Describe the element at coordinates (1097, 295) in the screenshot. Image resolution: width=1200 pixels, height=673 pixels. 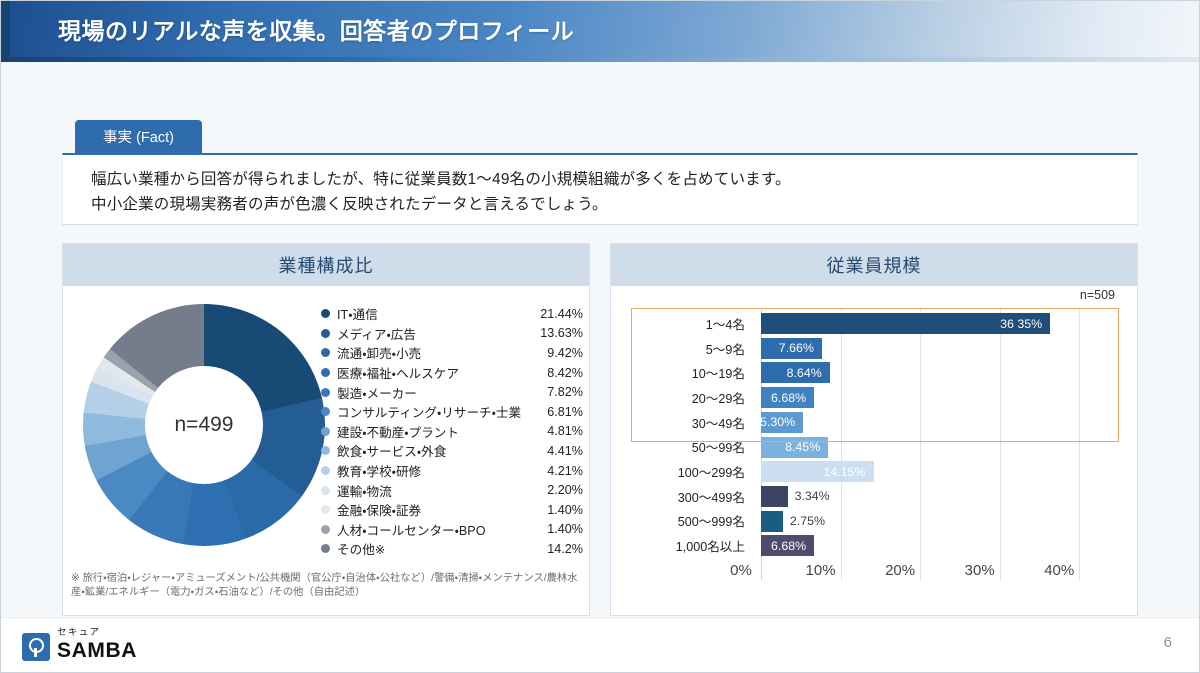
I see `sample-size-label: n=509` at that location.